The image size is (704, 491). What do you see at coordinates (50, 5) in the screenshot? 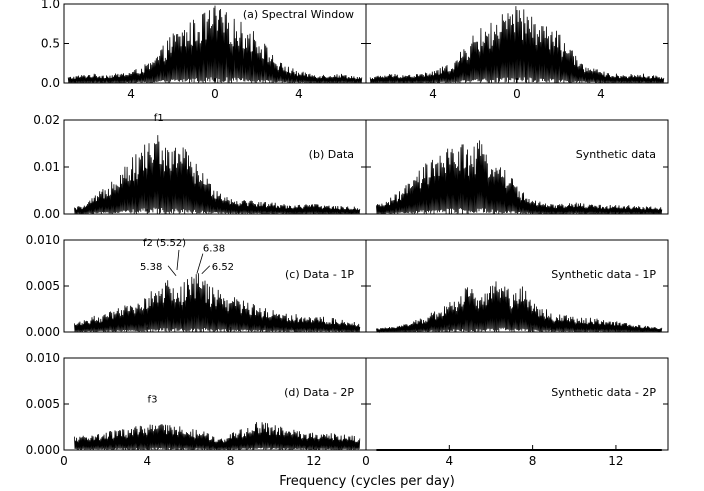
I see `y-tick-label: 1.0` at bounding box center [50, 5].